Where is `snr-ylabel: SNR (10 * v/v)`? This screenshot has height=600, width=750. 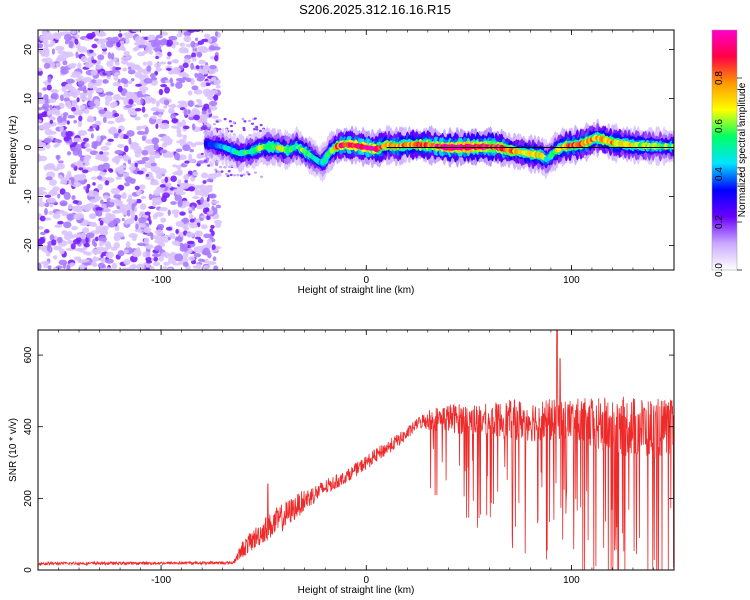
snr-ylabel: SNR (10 * v/v) is located at coordinates (13, 450).